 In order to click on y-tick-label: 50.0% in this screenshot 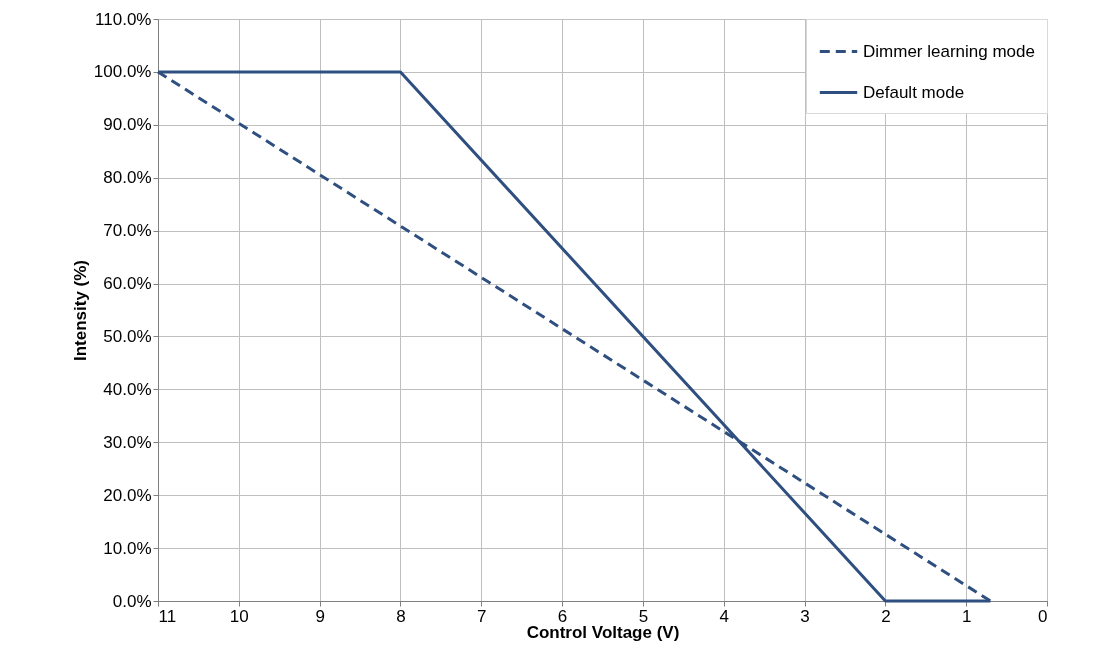, I will do `click(127, 336)`.